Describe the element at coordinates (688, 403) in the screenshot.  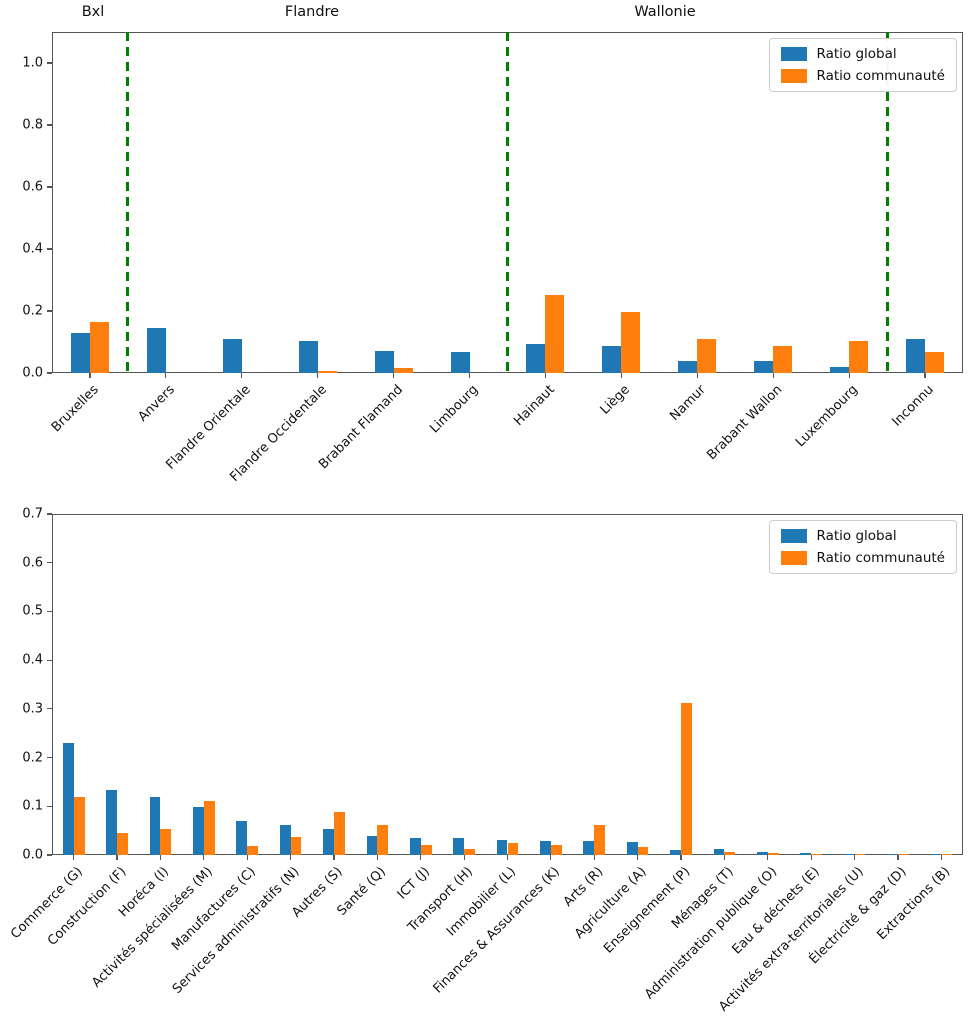
I see `x-category-label: Namur` at that location.